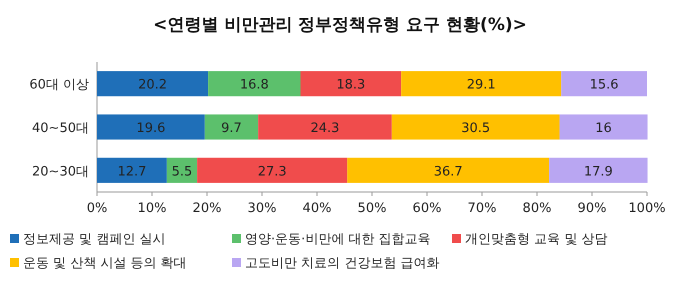 The width and height of the screenshot is (680, 294). Describe the element at coordinates (482, 208) in the screenshot. I see `x-tick-label: 70%` at that location.